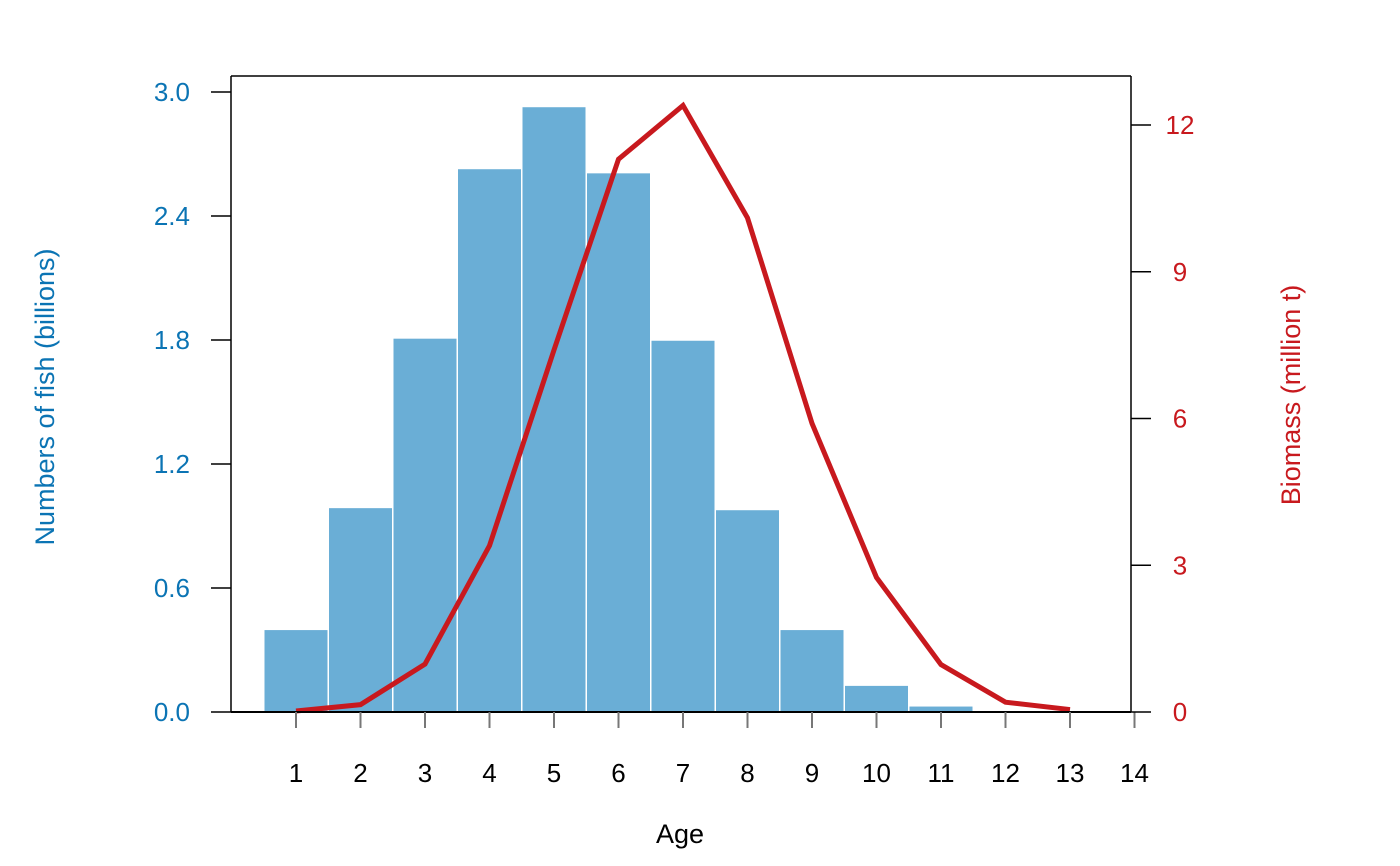 Image resolution: width=1400 pixels, height=866 pixels. What do you see at coordinates (876, 773) in the screenshot?
I see `x-tick-label-10: 10` at bounding box center [876, 773].